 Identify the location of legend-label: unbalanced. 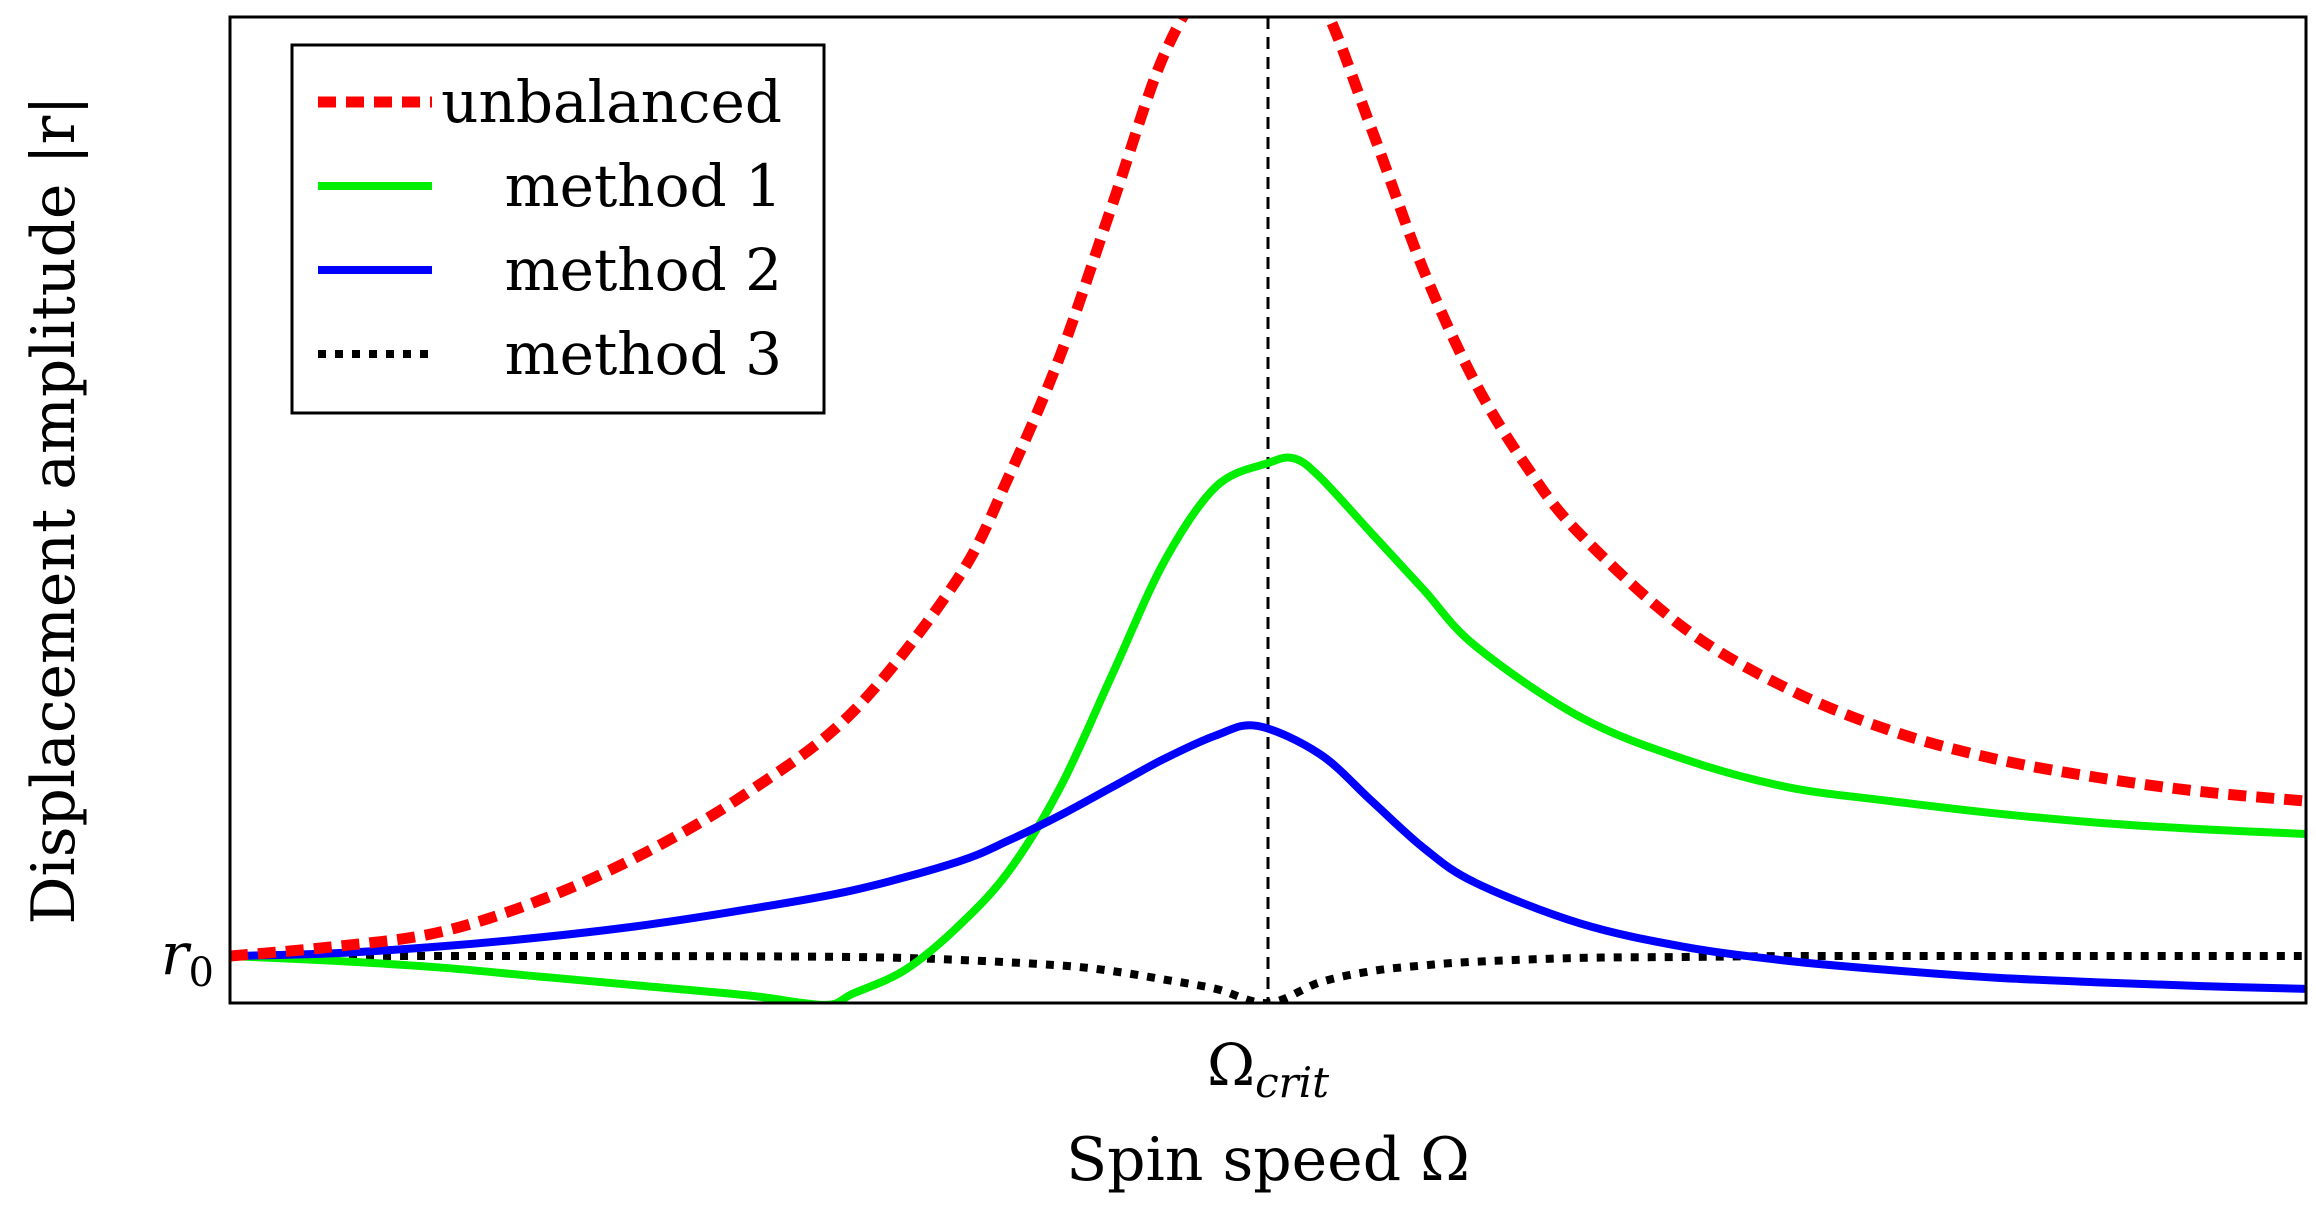
(611, 102).